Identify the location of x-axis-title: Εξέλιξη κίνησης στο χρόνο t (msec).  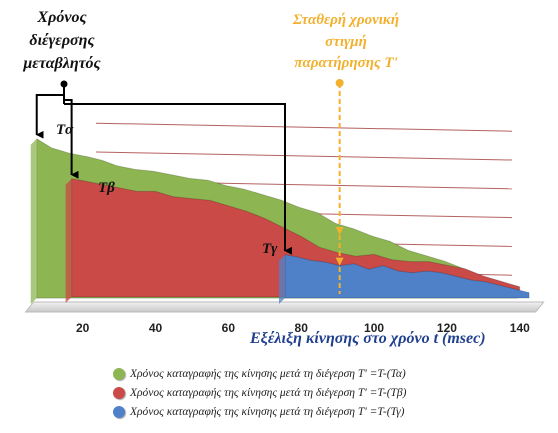
(367, 338).